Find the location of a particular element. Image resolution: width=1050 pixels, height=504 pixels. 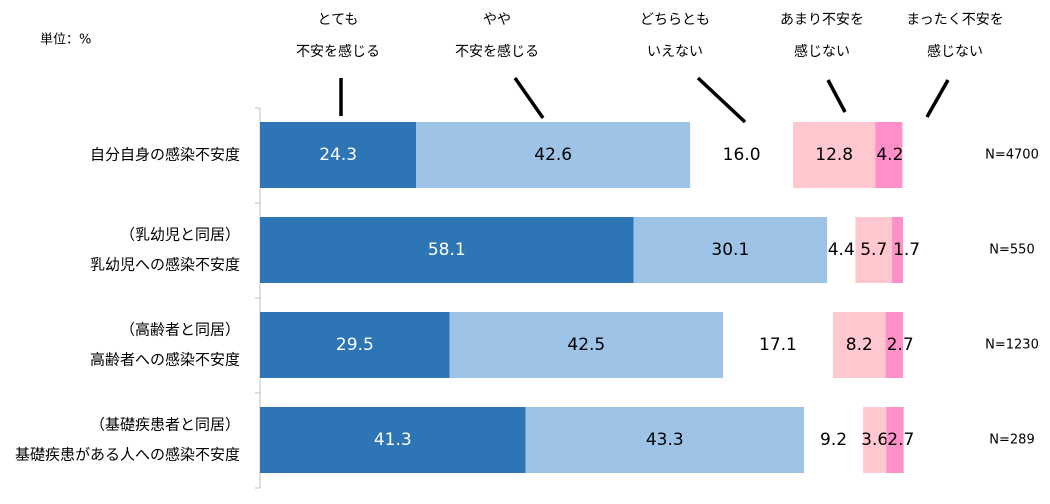

data-label: 41.3 is located at coordinates (393, 440).